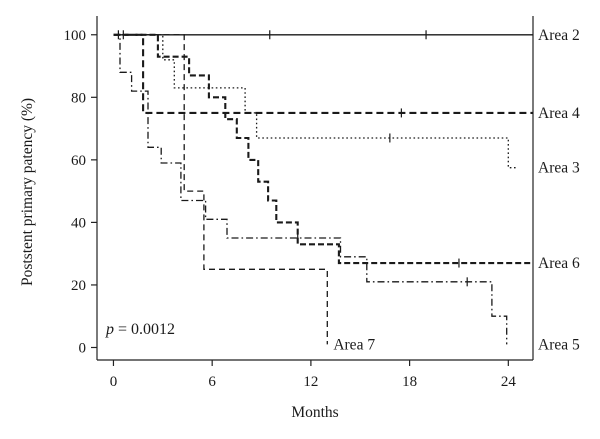 This screenshot has height=439, width=600. What do you see at coordinates (78, 161) in the screenshot?
I see `y-tick-label: 60` at bounding box center [78, 161].